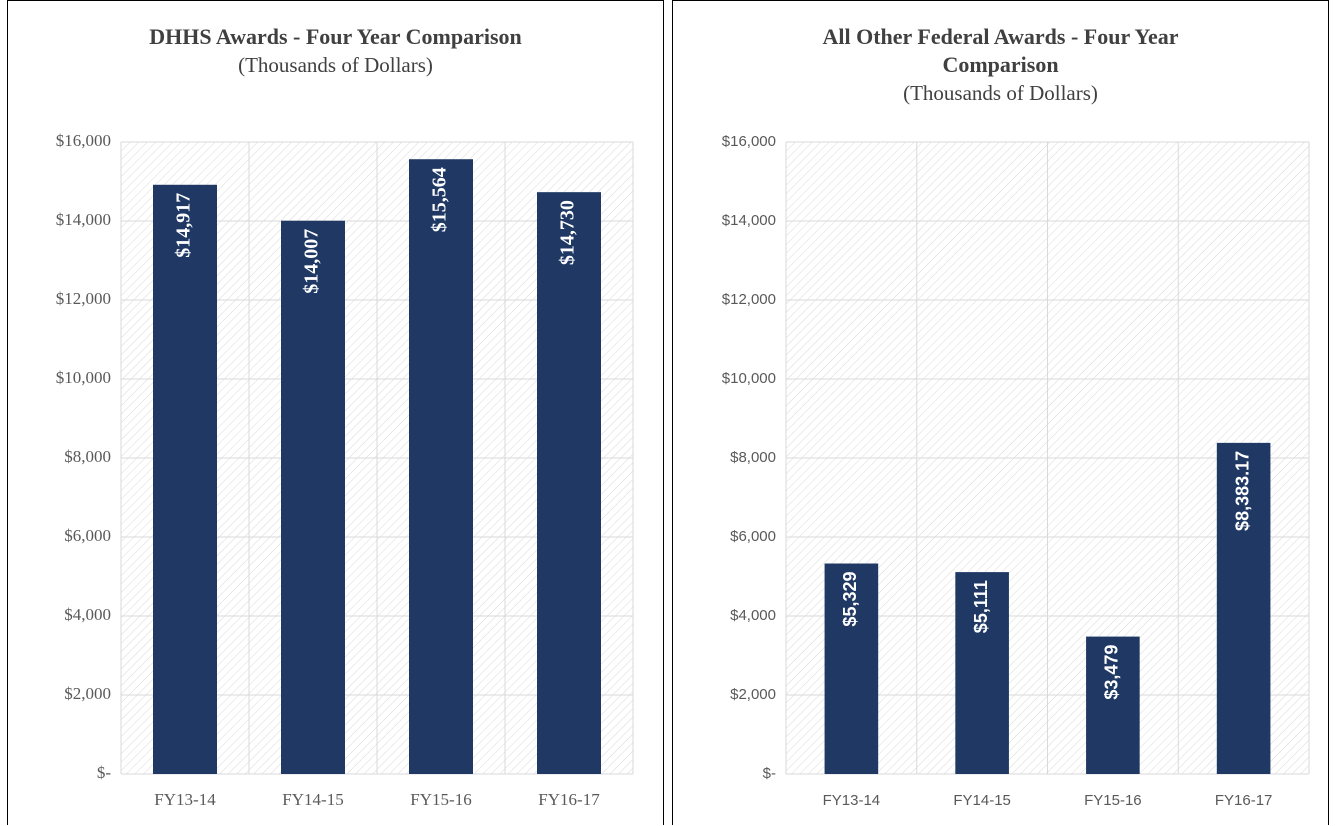  I want to click on data-label: $5,111, so click(981, 606).